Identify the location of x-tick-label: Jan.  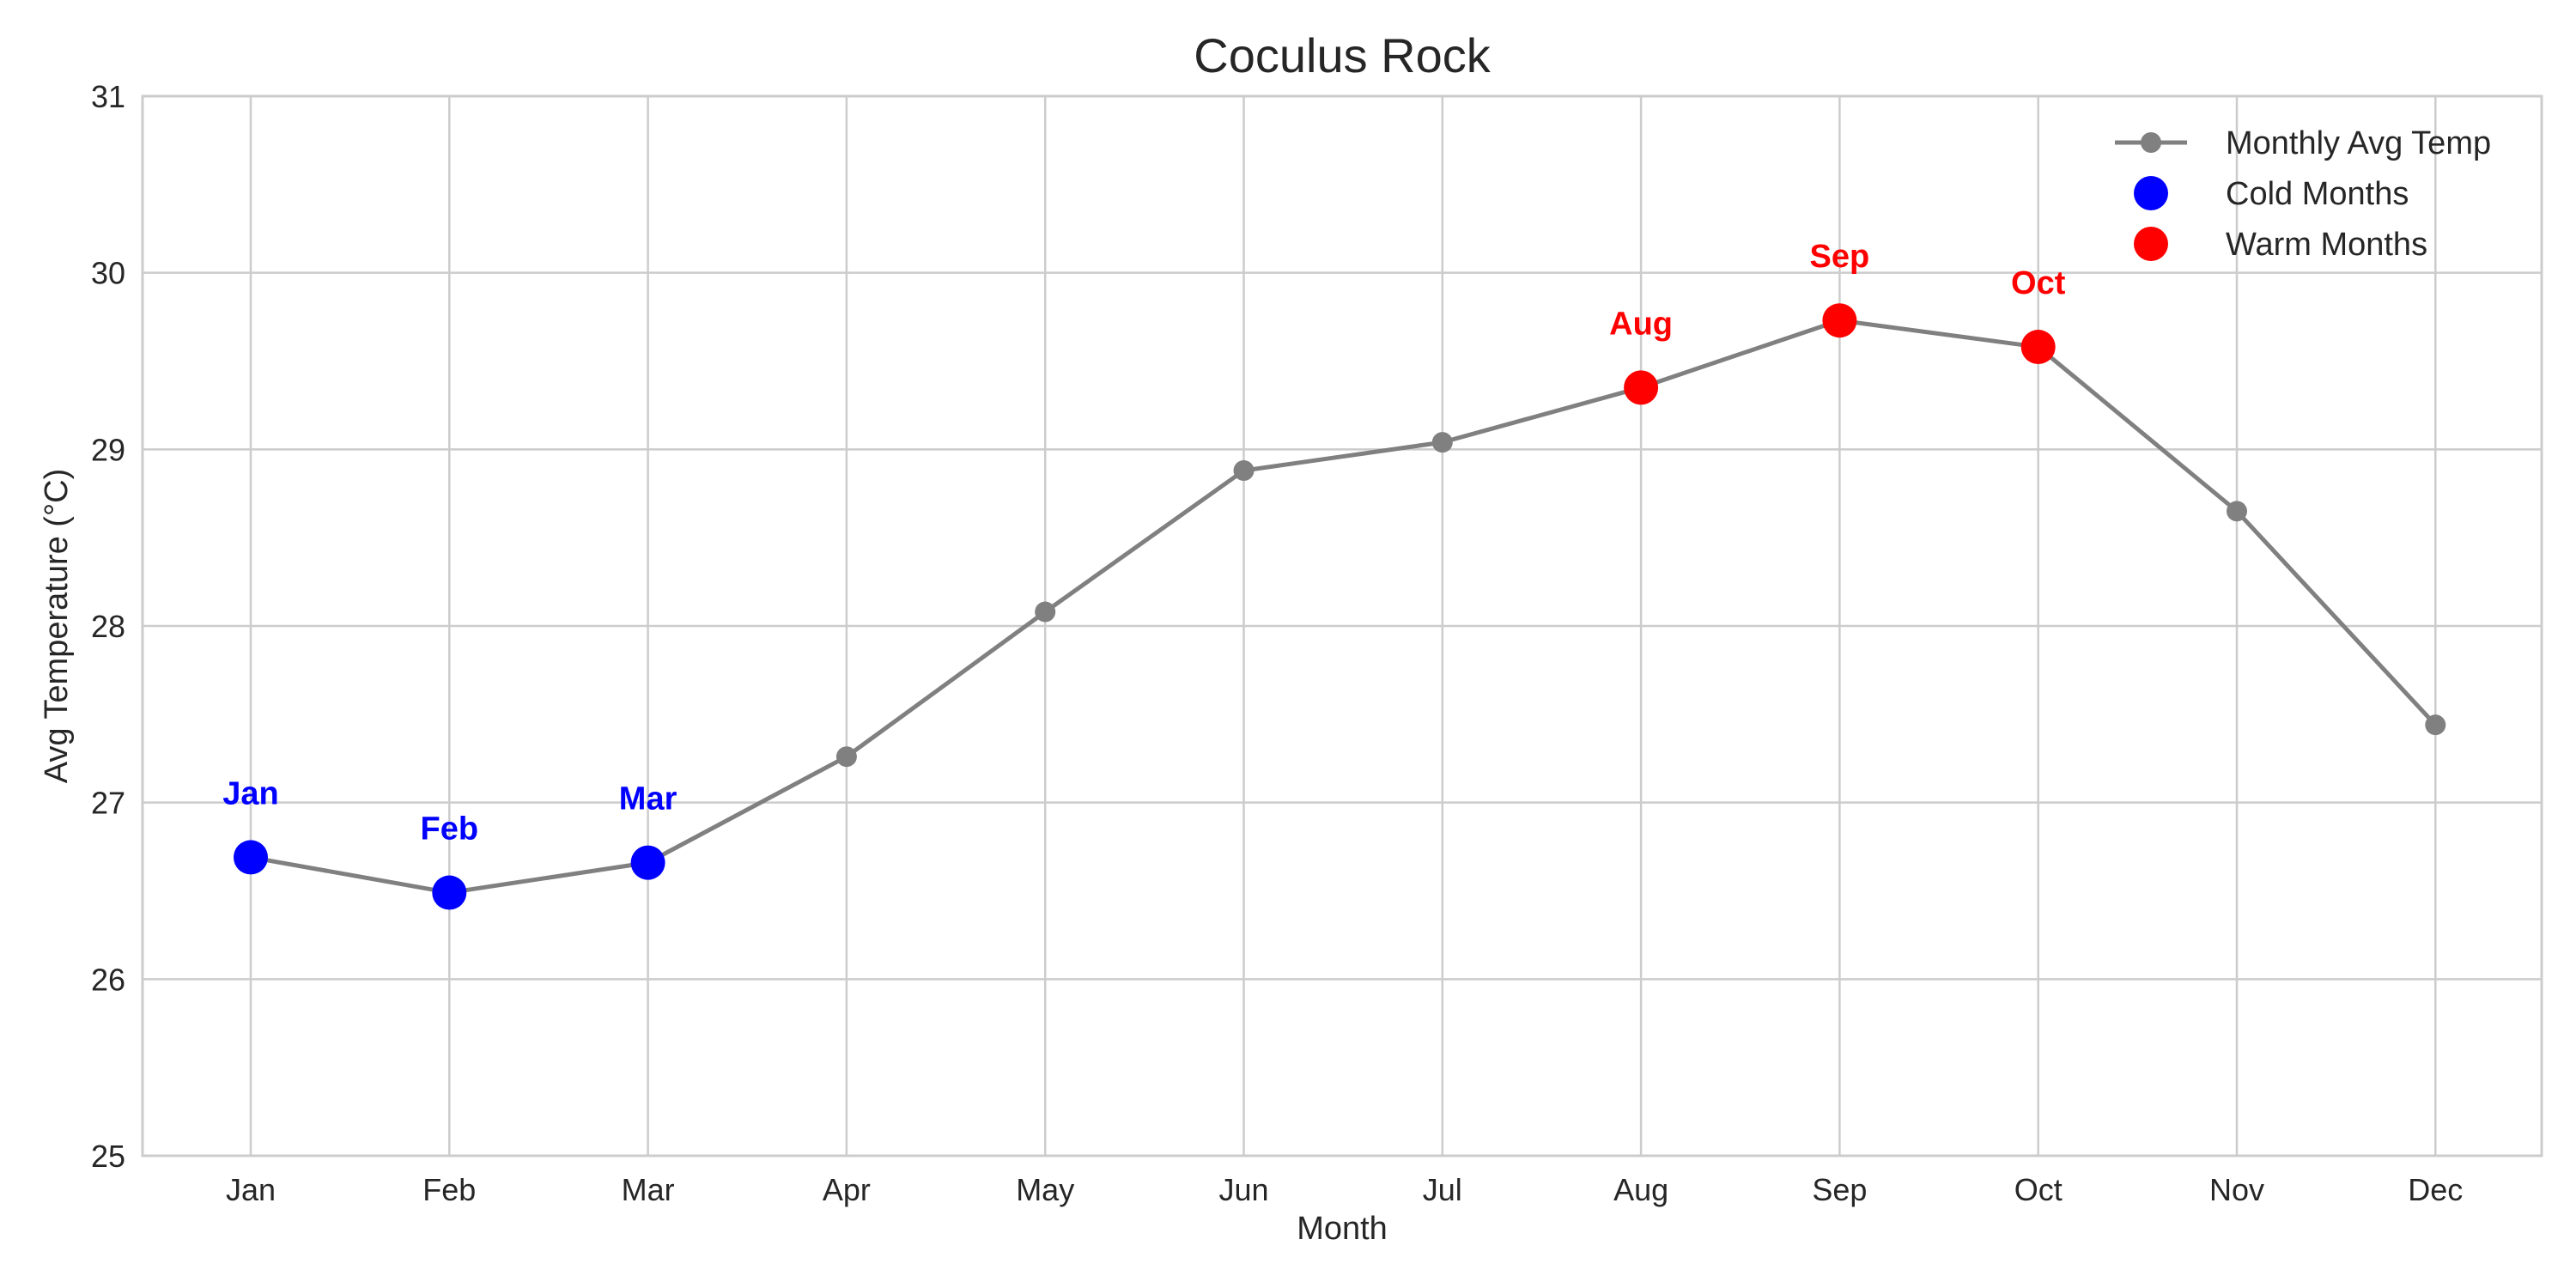
(251, 1189).